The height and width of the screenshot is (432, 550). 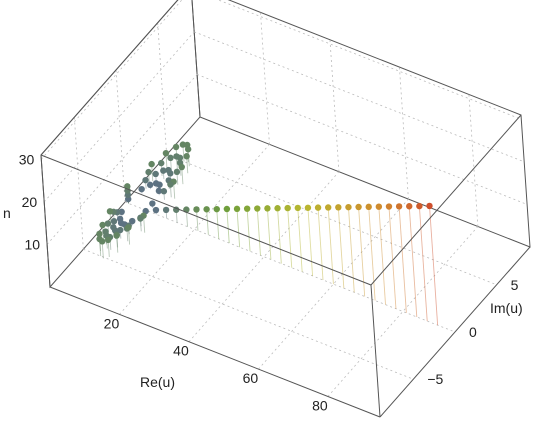 What do you see at coordinates (515, 285) in the screenshot?
I see `y-tick-label: 5` at bounding box center [515, 285].